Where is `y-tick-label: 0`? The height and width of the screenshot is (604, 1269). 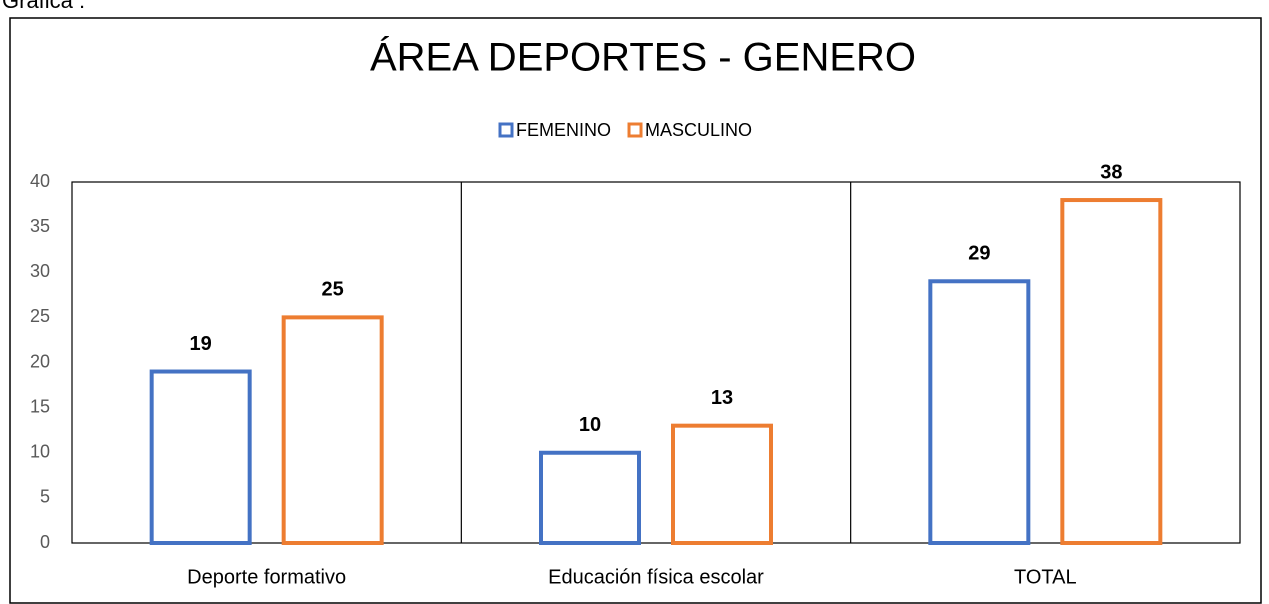
y-tick-label: 0 is located at coordinates (45, 542).